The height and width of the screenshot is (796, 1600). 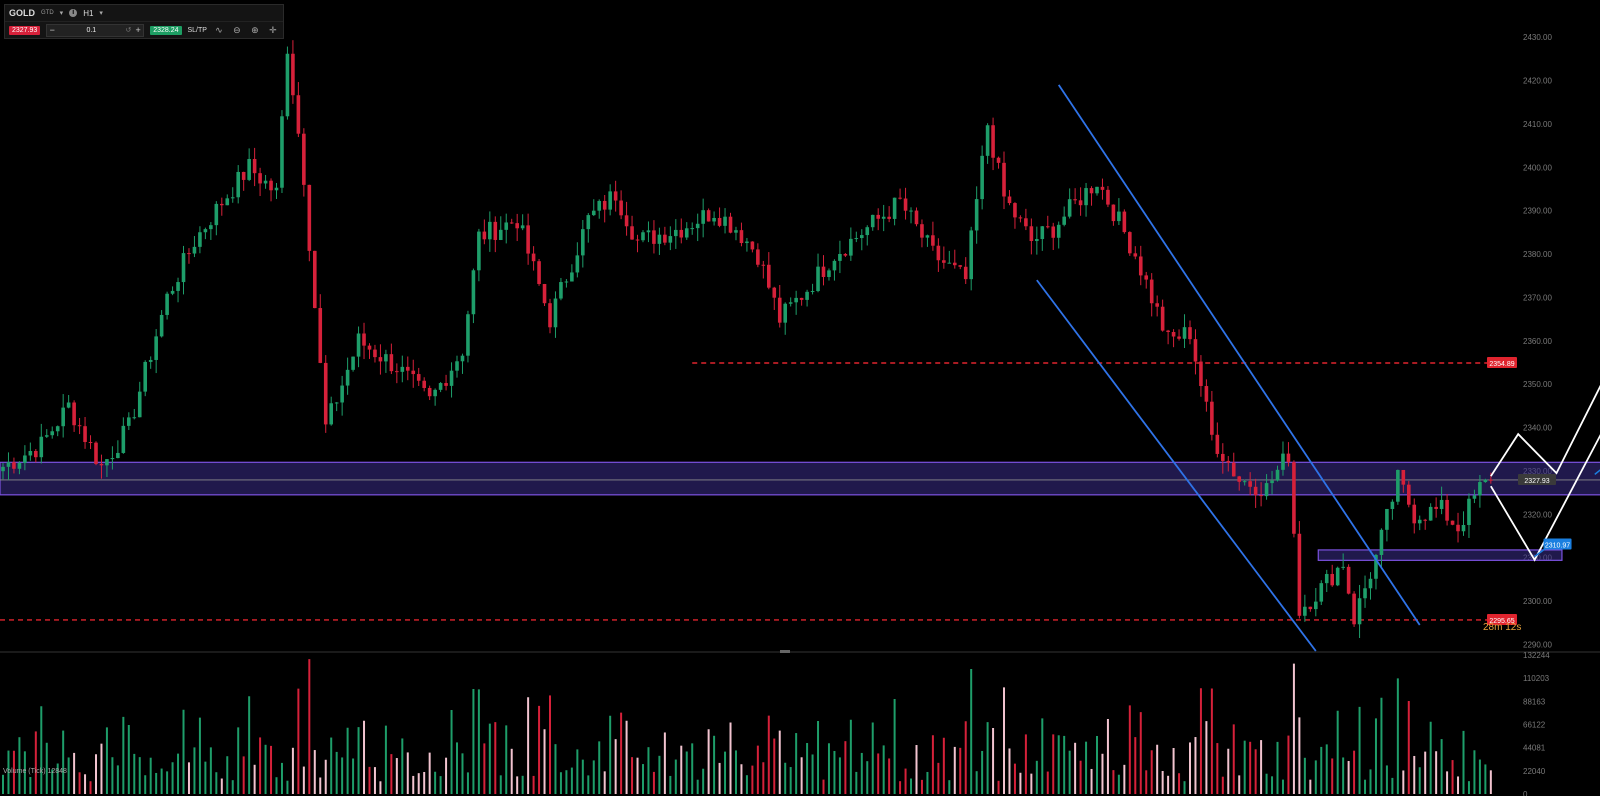 I want to click on zone-price-label-lower-bg, so click(x=1557, y=544).